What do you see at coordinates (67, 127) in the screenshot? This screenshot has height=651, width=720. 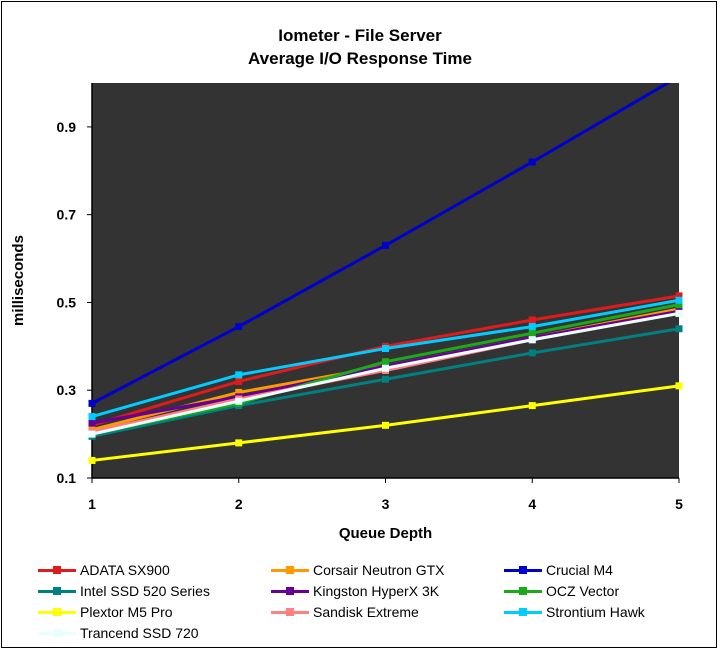 I see `y-tick-label: 0.9` at bounding box center [67, 127].